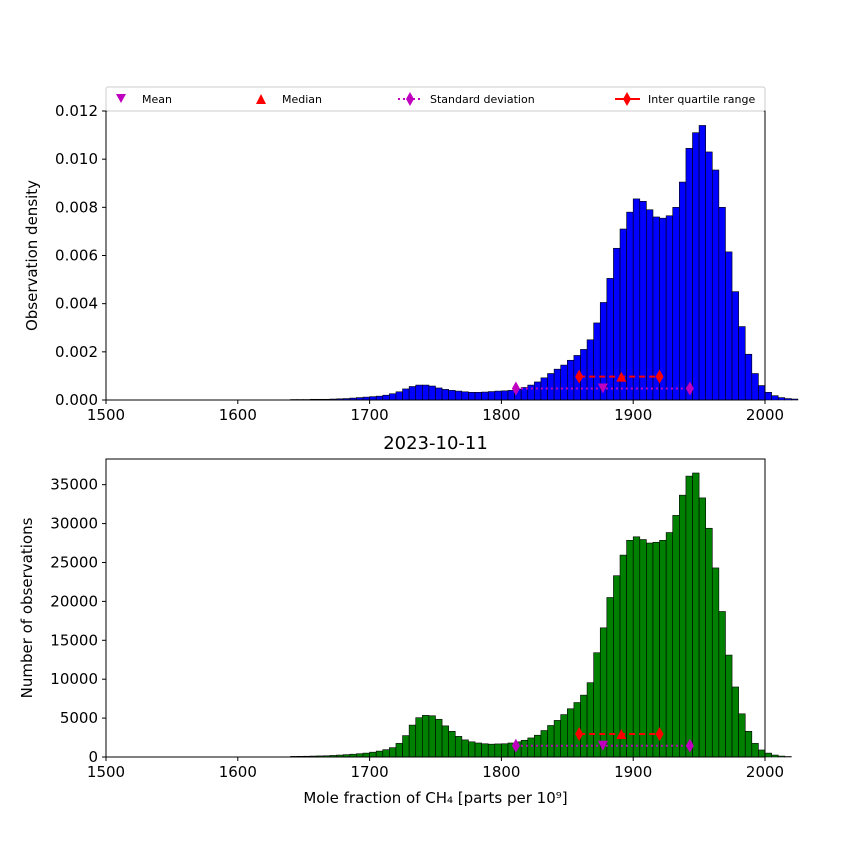  I want to click on density-iqr-low-marker, so click(579, 376).